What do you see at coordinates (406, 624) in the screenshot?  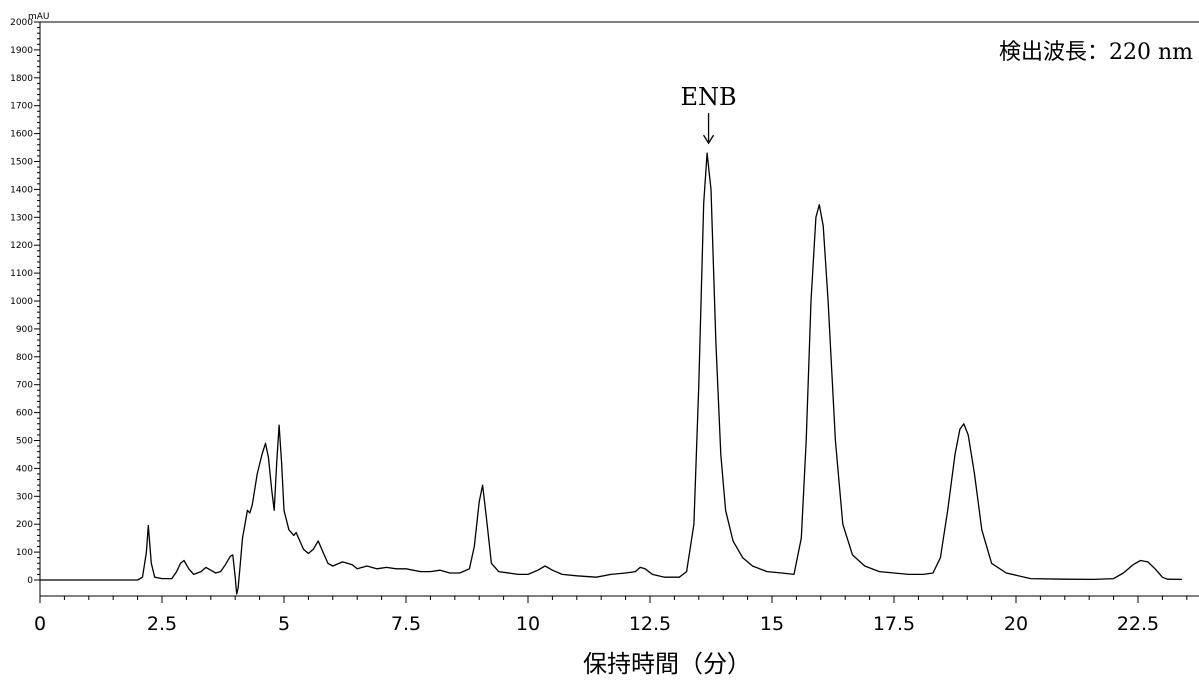 I see `x-tick-label: 7.5` at bounding box center [406, 624].